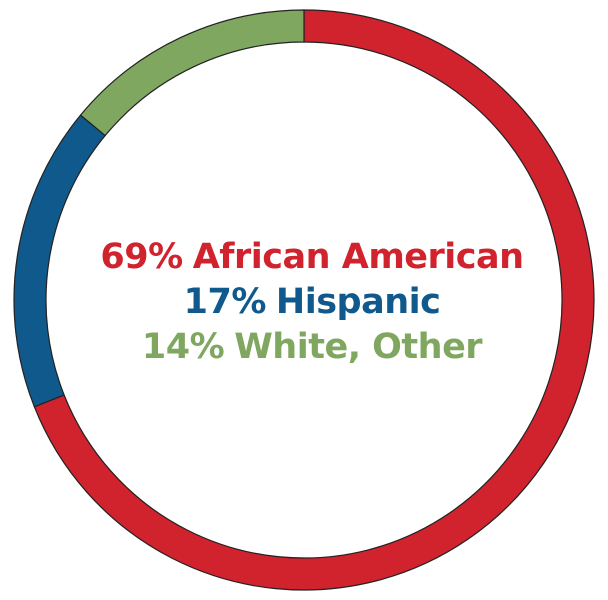 This screenshot has width=608, height=600. Describe the element at coordinates (183, 347) in the screenshot. I see `value-label: 14%` at that location.